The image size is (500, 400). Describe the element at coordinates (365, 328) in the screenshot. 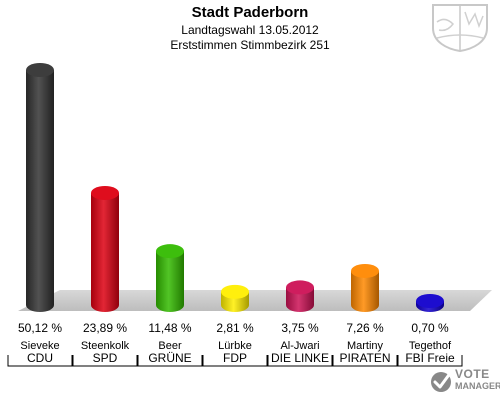

I see `value-label: 7,26 %` at that location.